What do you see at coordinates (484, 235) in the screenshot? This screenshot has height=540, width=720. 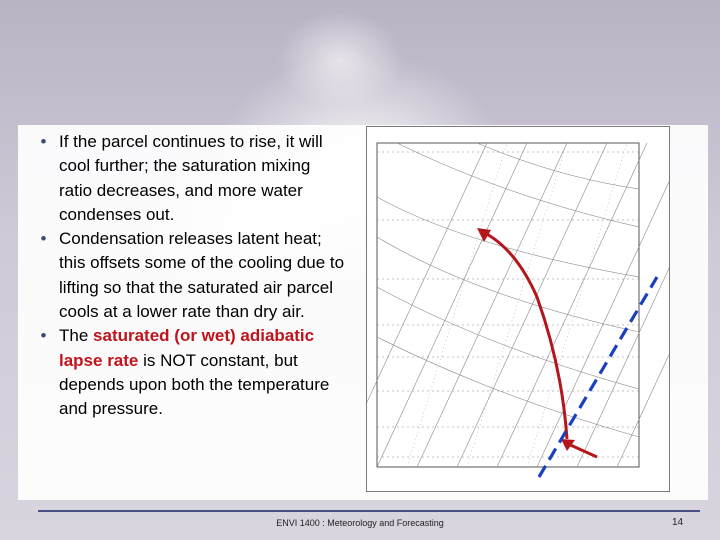 I see `moist-adiabat-arrowhead` at bounding box center [484, 235].